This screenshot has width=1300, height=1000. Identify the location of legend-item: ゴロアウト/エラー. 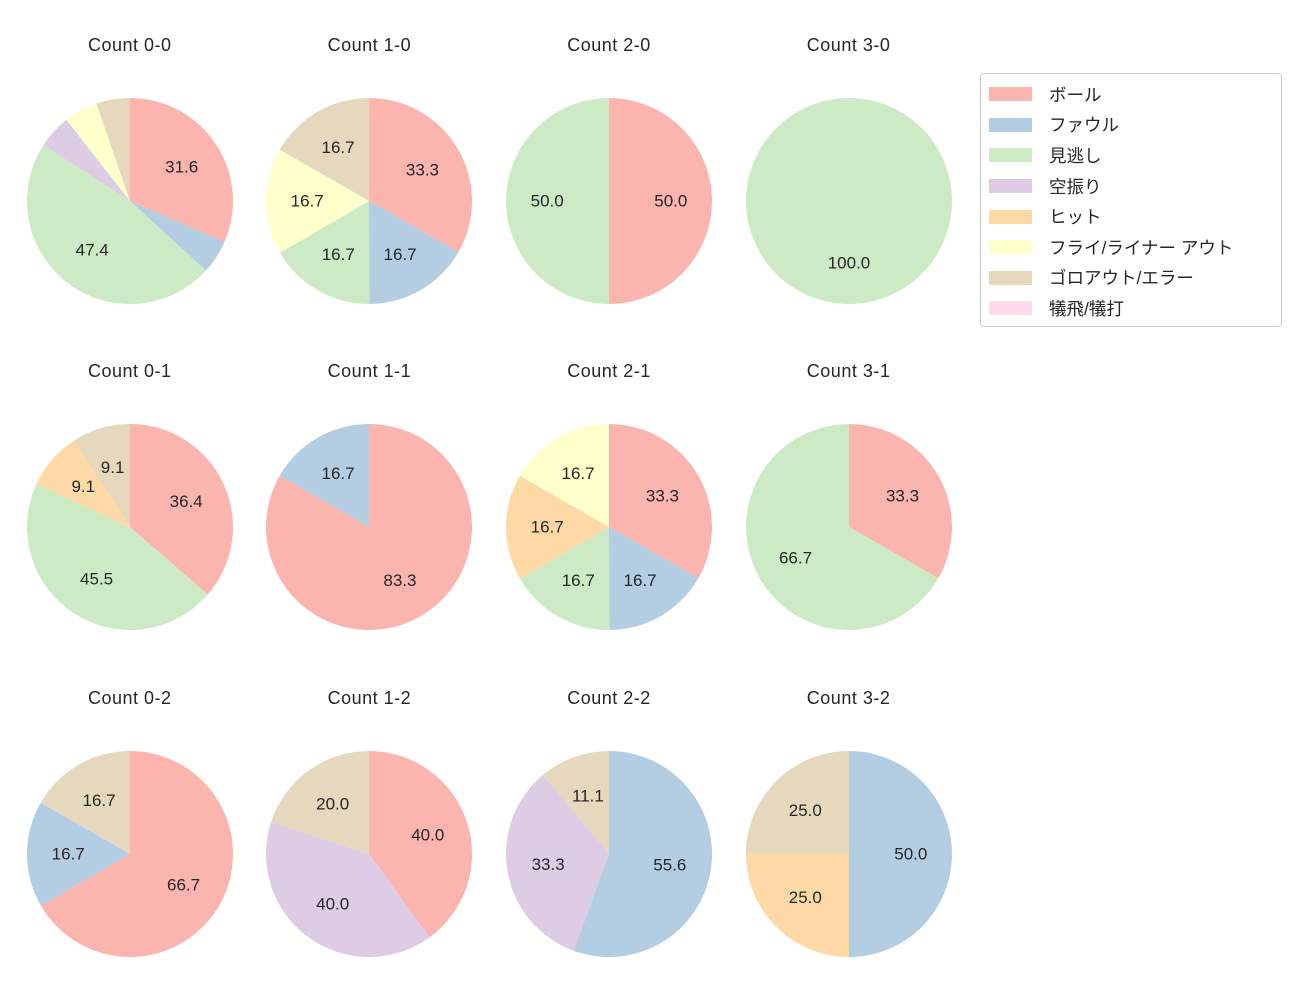
(1135, 278).